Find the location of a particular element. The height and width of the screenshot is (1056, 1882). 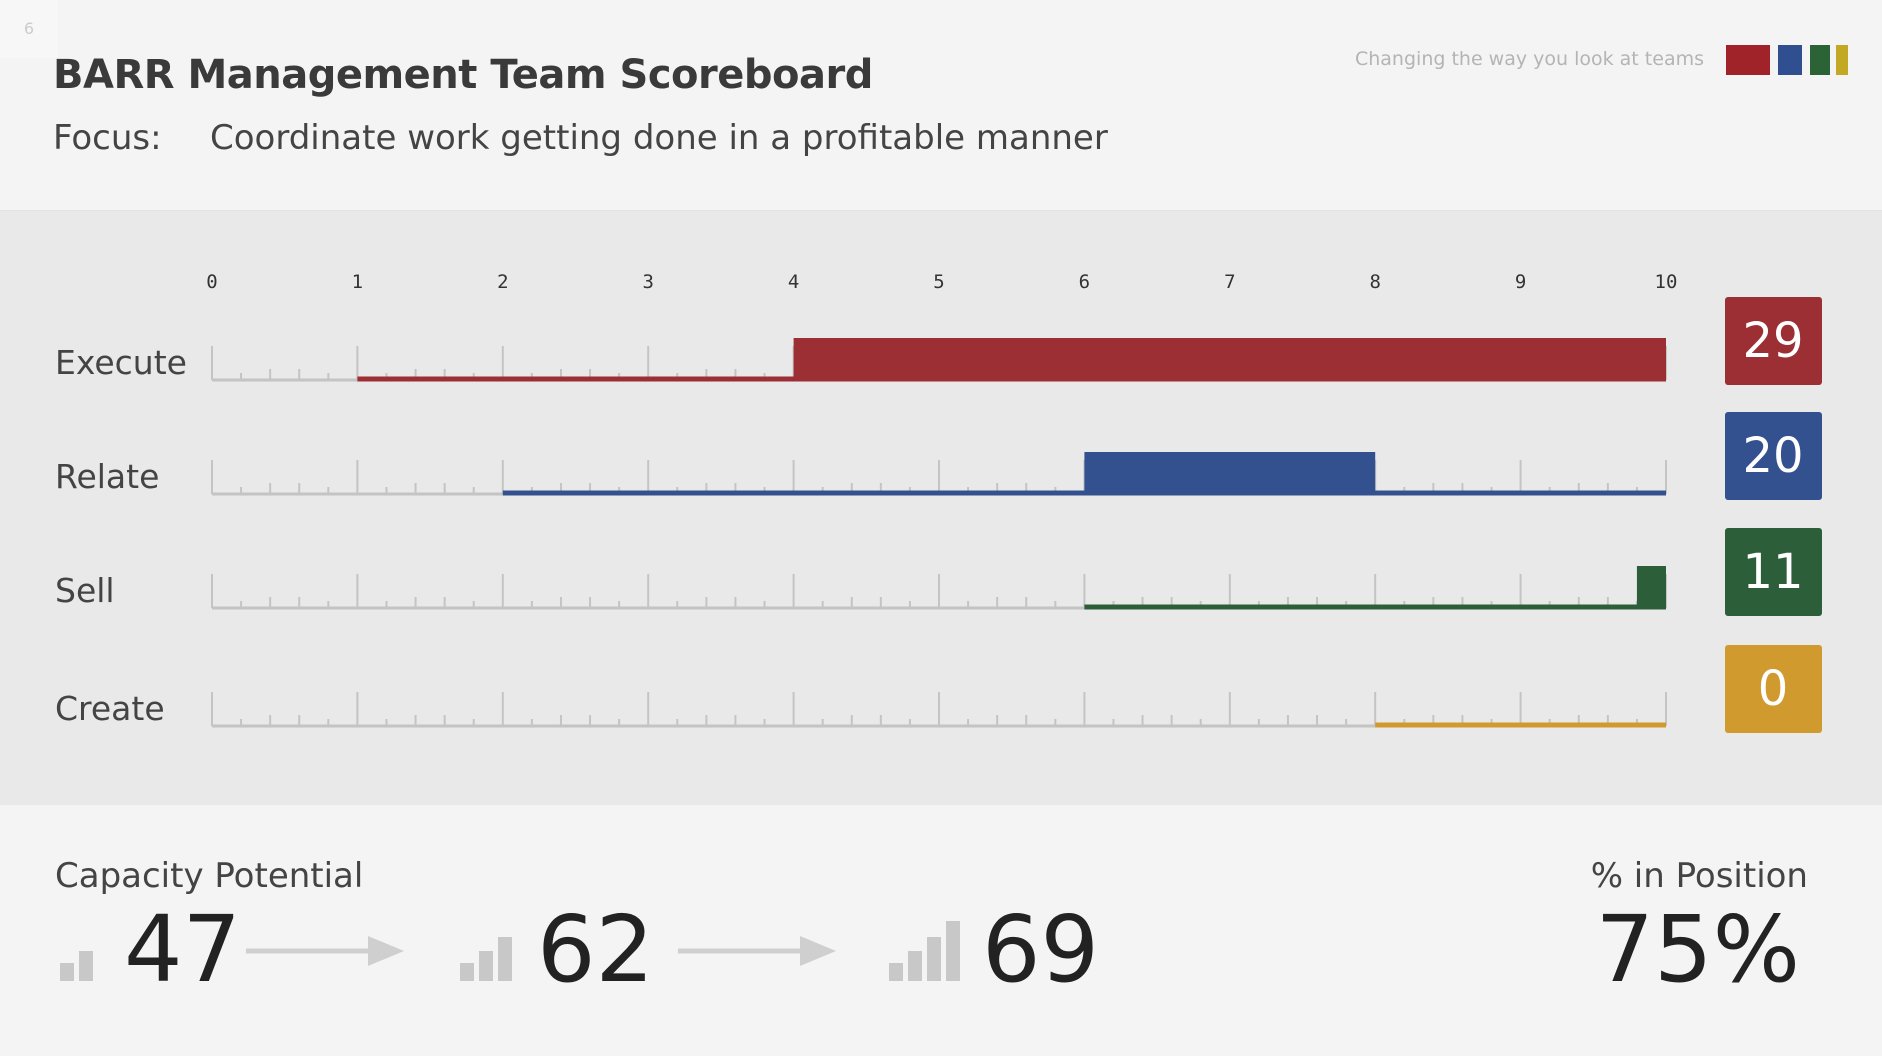

capacity-value-1: 47 is located at coordinates (183, 949).